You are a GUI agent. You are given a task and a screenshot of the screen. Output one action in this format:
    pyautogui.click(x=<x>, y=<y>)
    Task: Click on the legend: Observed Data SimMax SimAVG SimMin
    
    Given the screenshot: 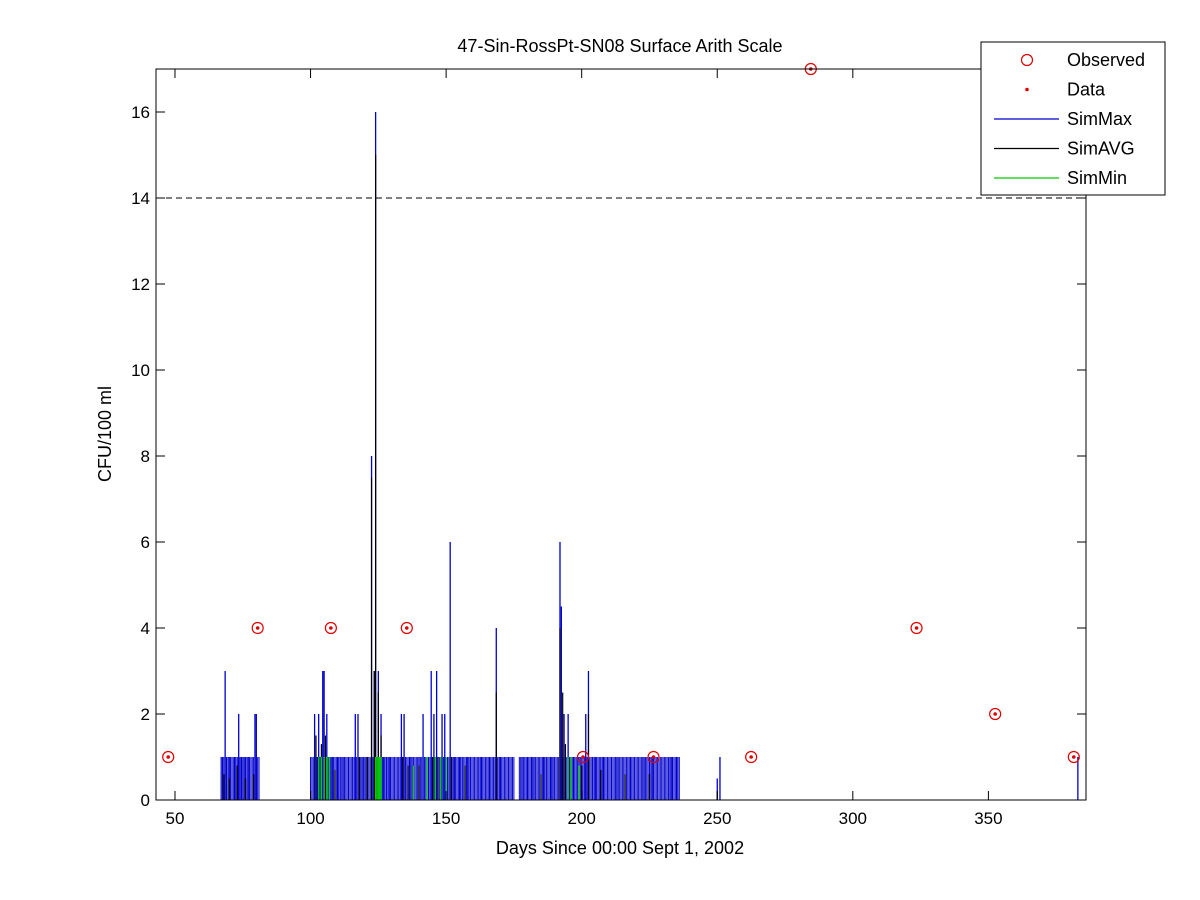 What is the action you would take?
    pyautogui.click(x=1073, y=118)
    